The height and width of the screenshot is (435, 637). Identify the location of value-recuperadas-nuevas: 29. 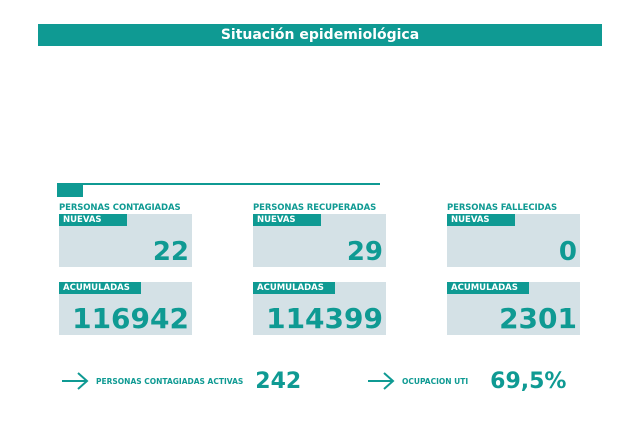
(364, 252).